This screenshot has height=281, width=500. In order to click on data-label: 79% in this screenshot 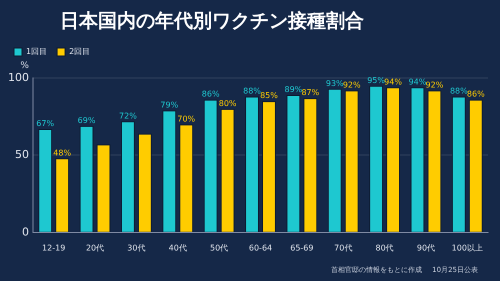, I will do `click(169, 105)`.